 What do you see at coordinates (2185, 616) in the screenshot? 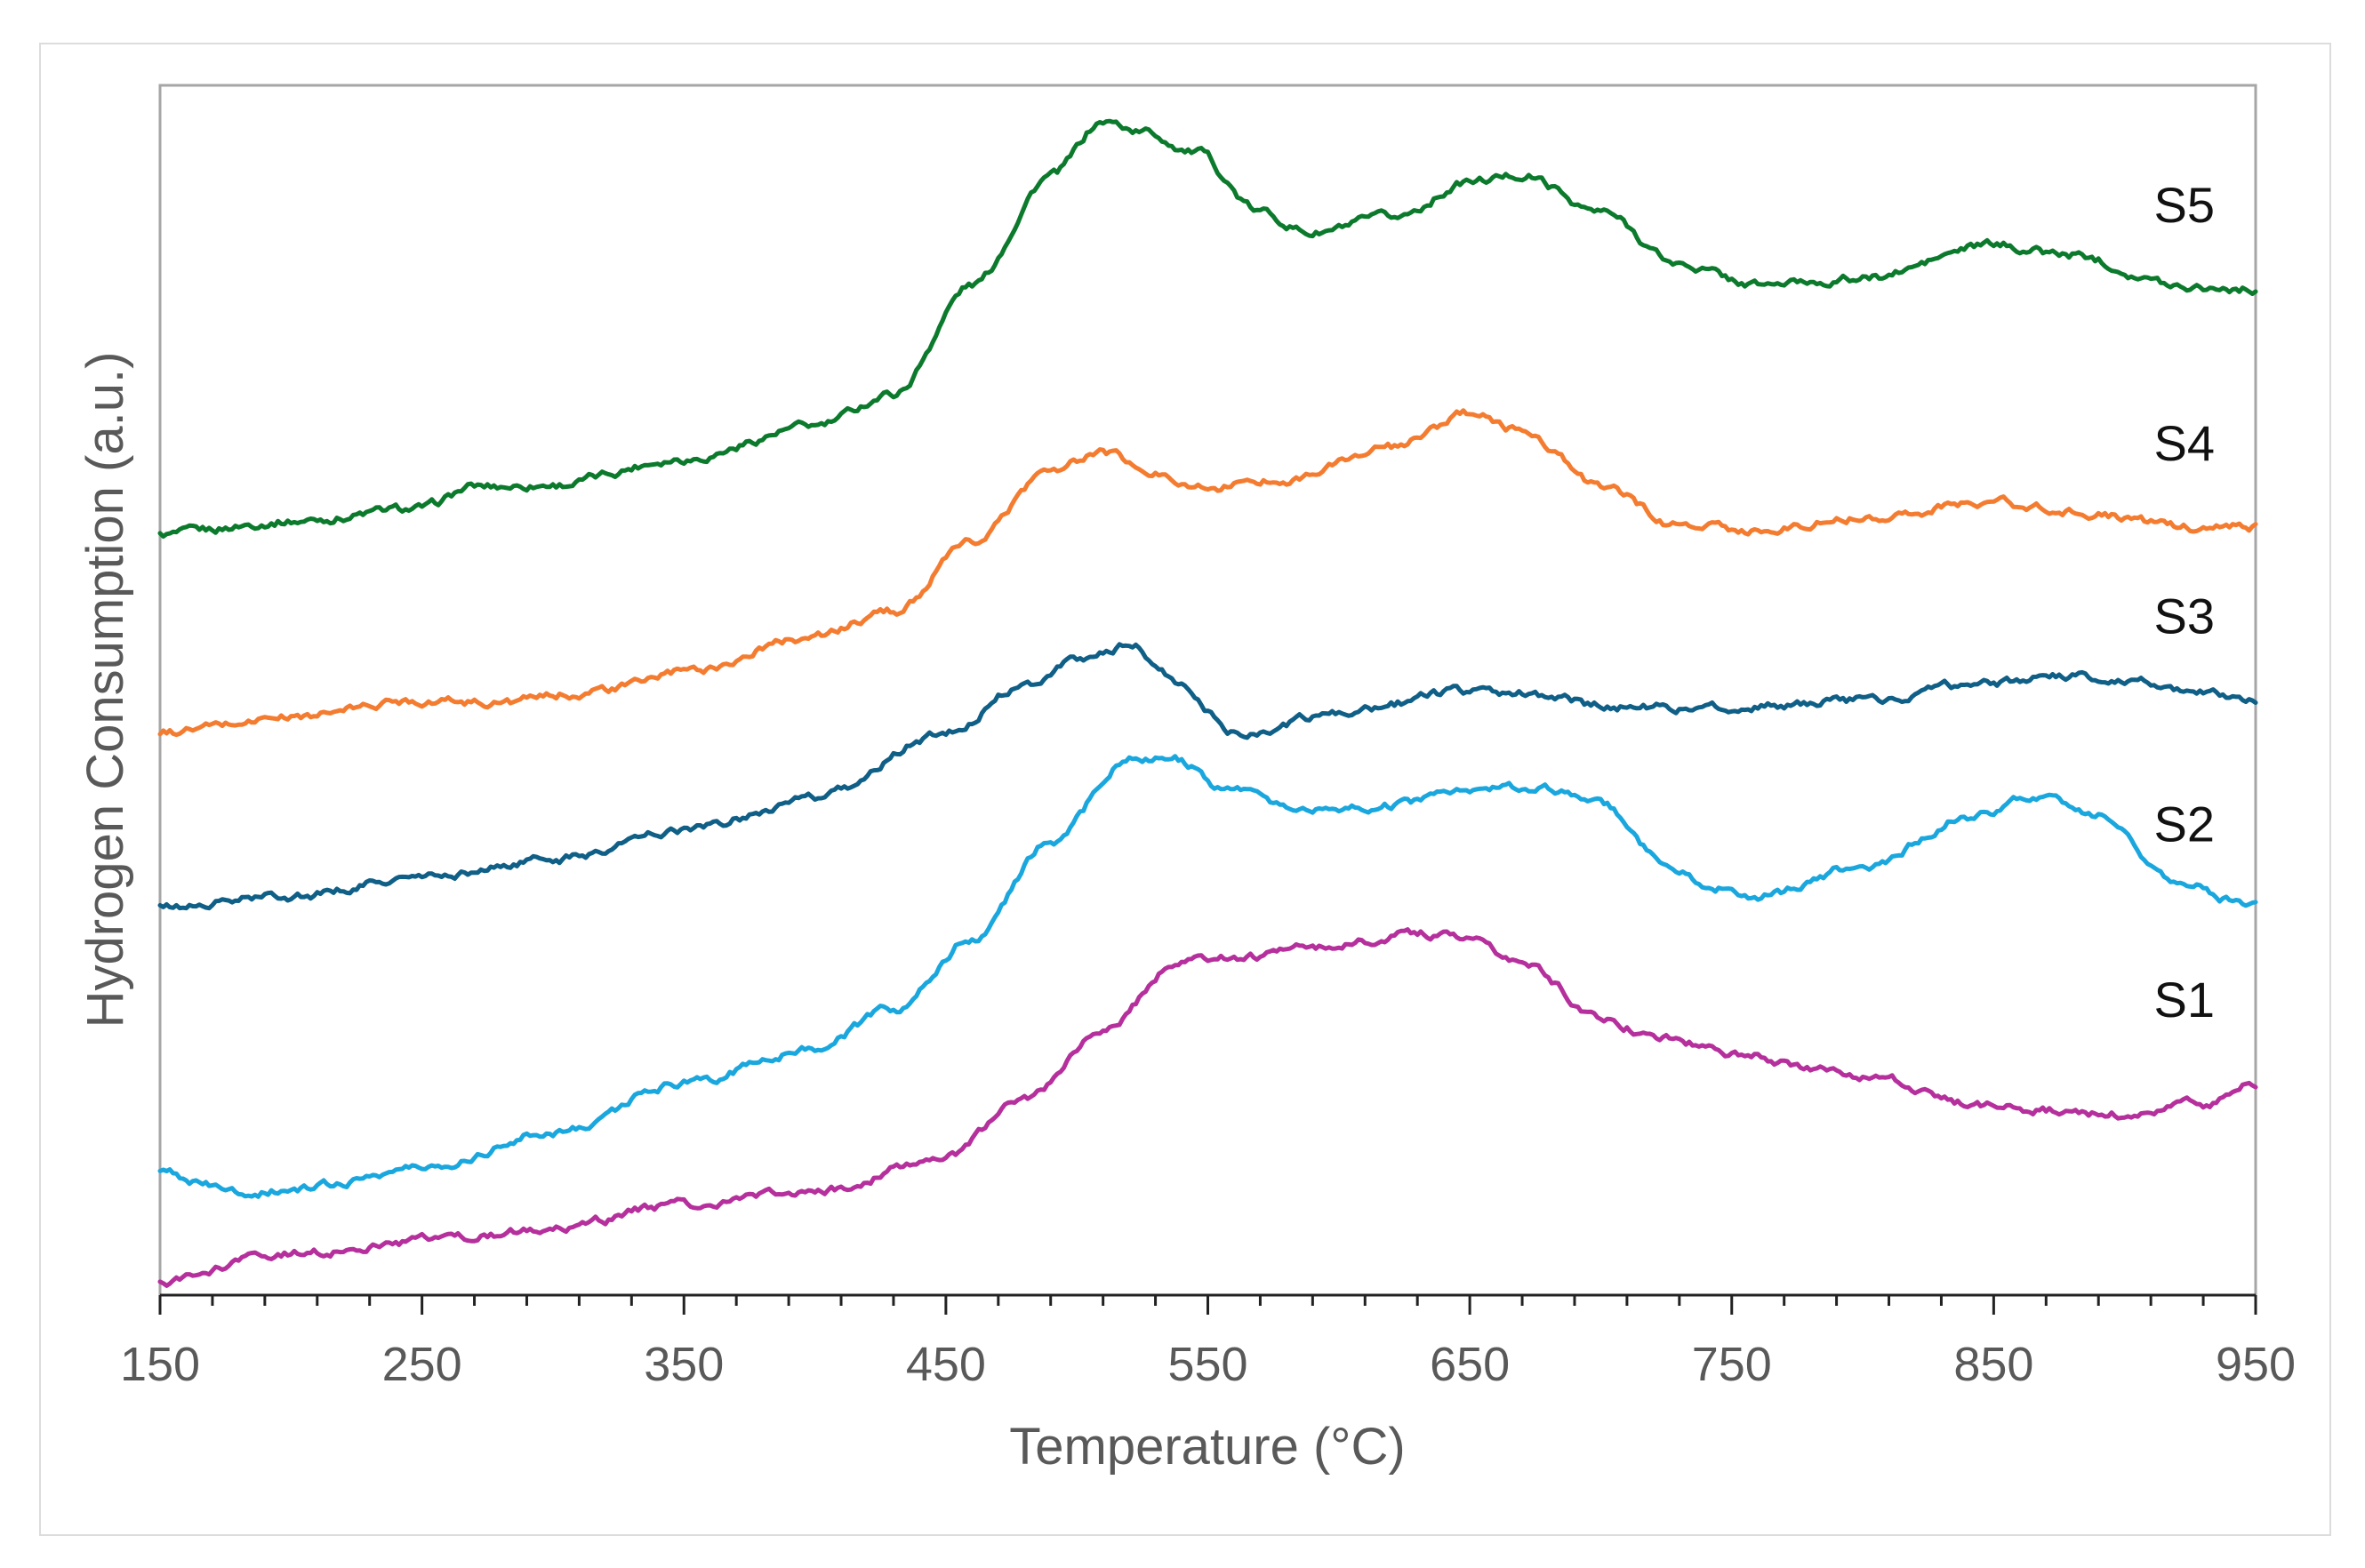
I see `series-label-s3: S3` at bounding box center [2185, 616].